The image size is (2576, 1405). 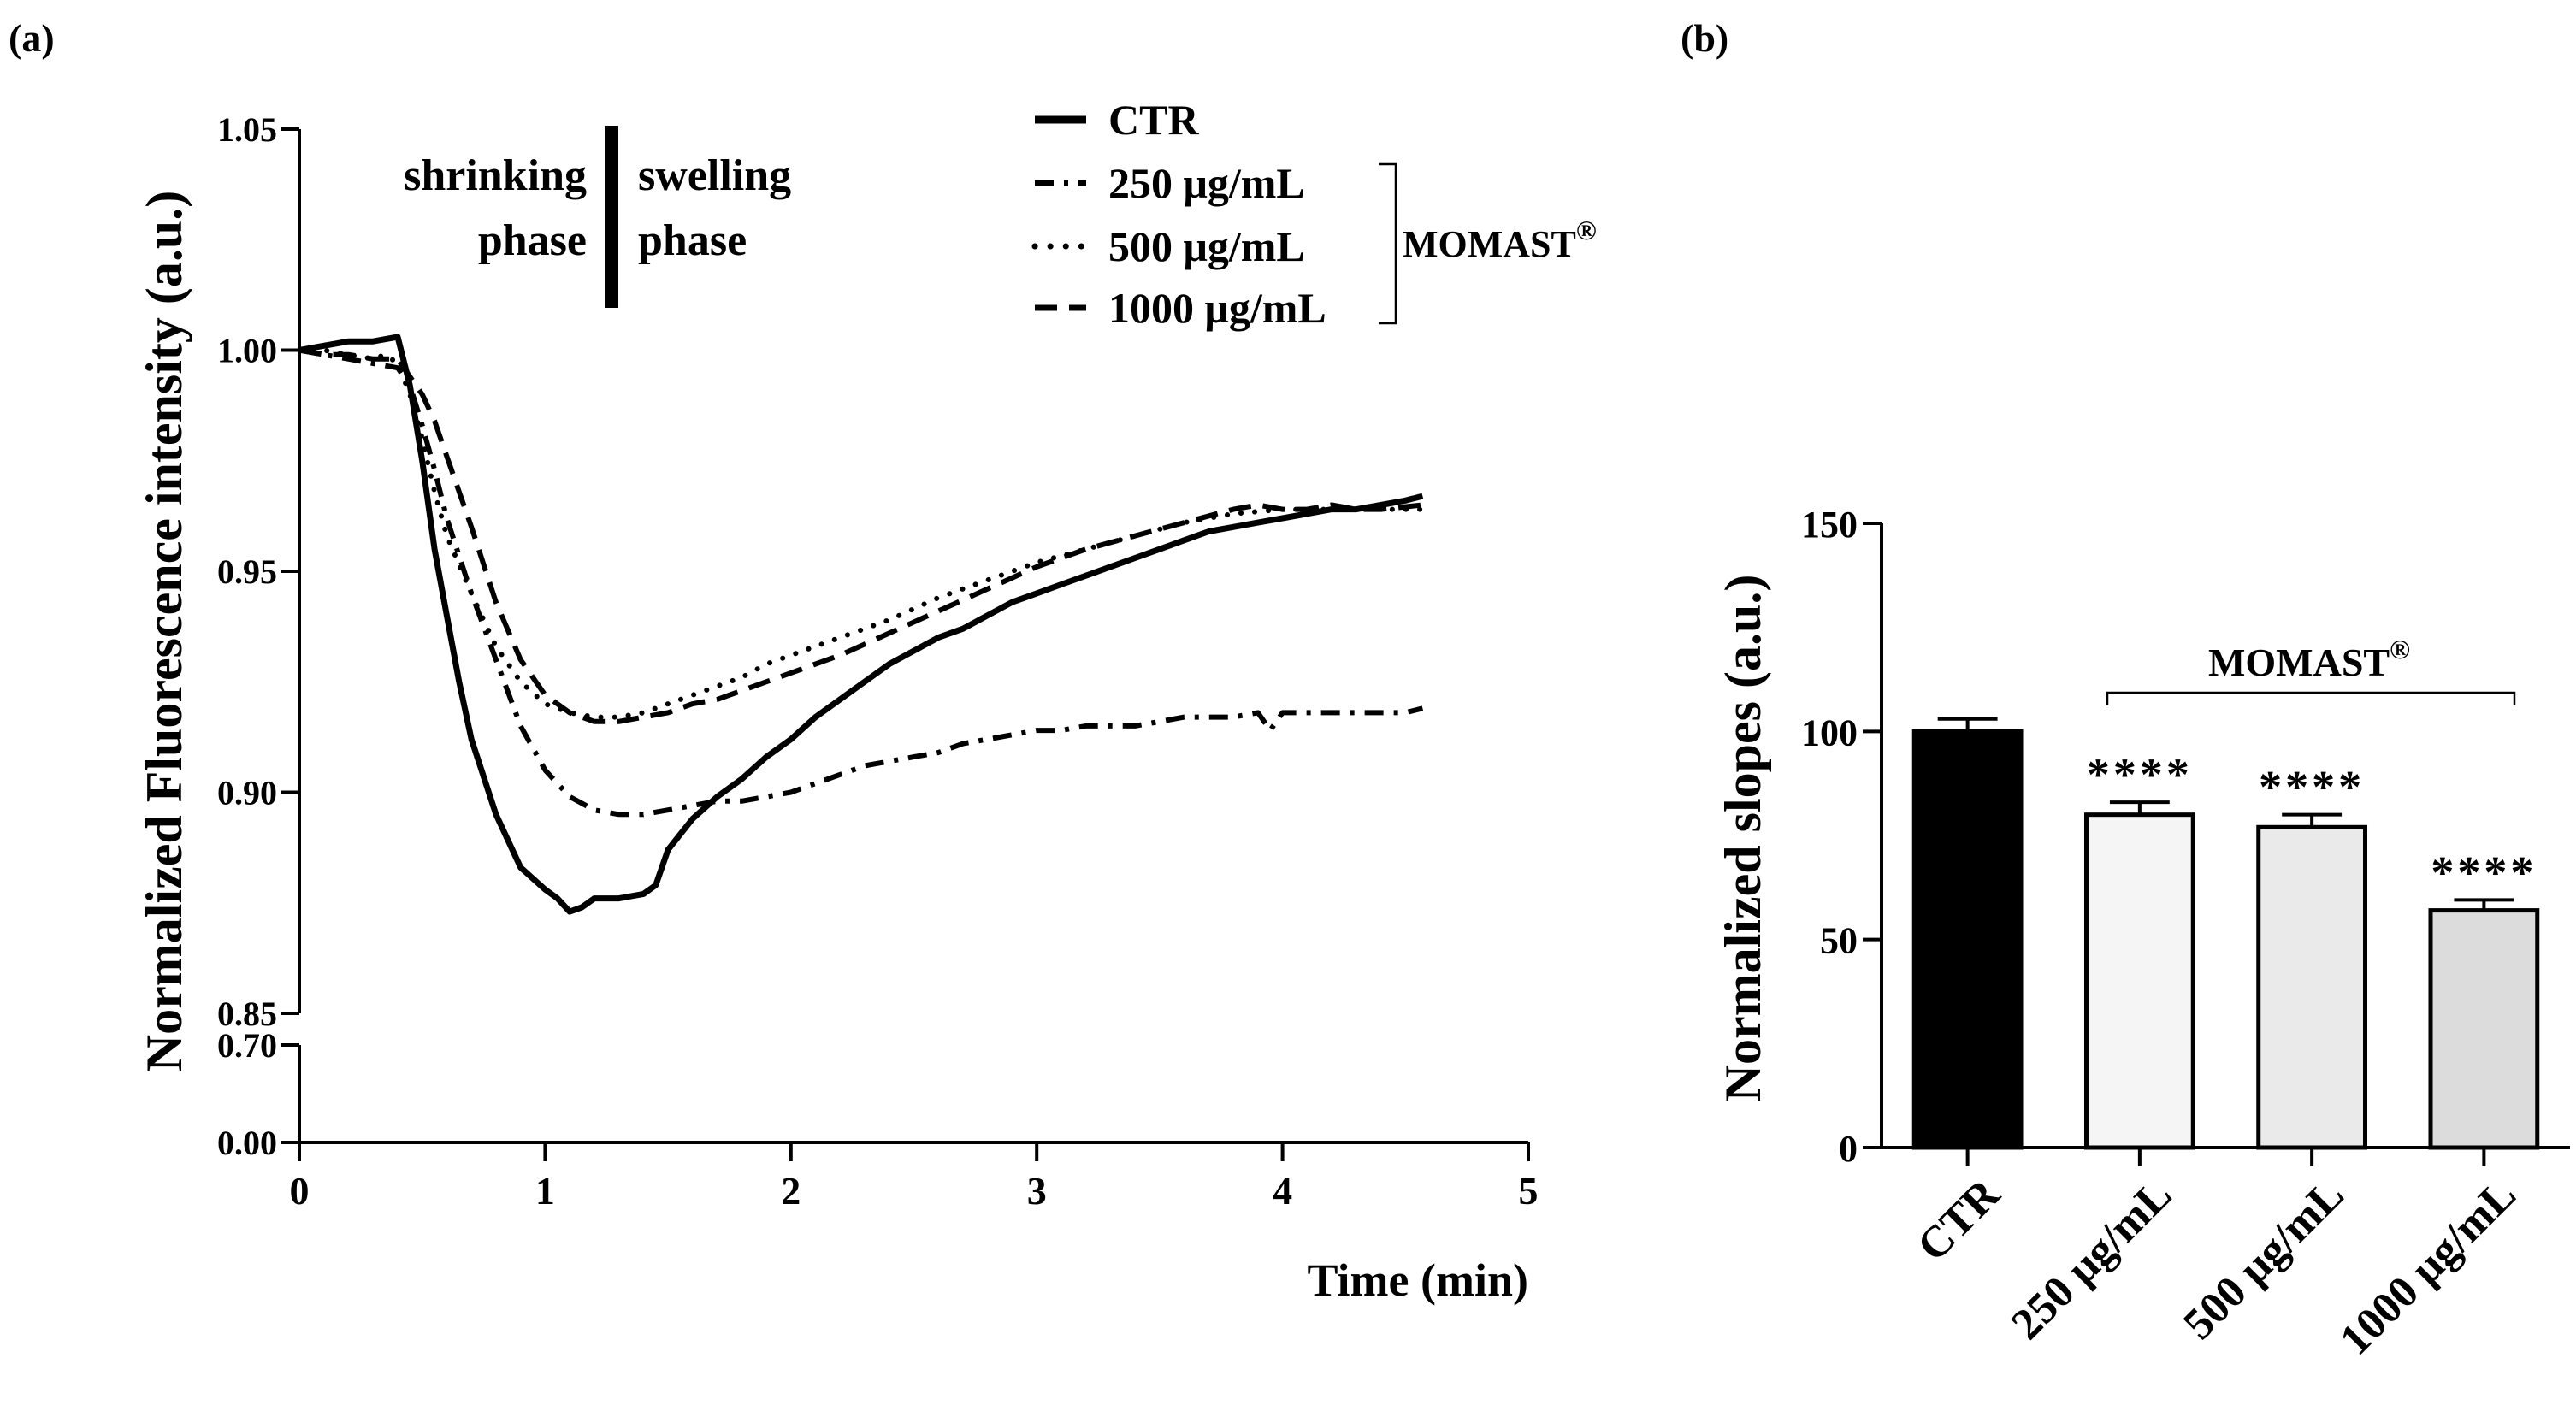 I want to click on category-label-b: 250 μg/mL, so click(x=2091, y=1259).